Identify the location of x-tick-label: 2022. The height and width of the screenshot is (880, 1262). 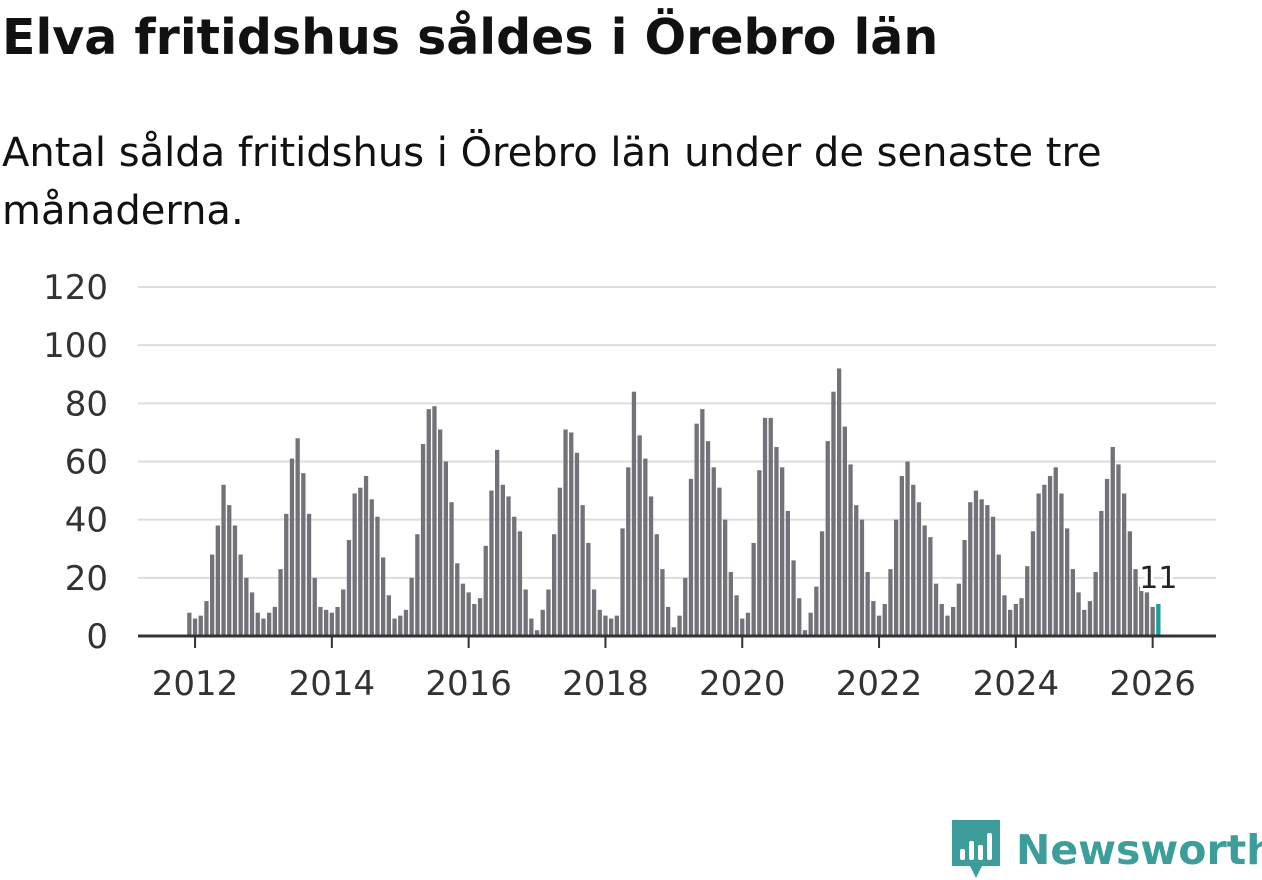
(879, 684).